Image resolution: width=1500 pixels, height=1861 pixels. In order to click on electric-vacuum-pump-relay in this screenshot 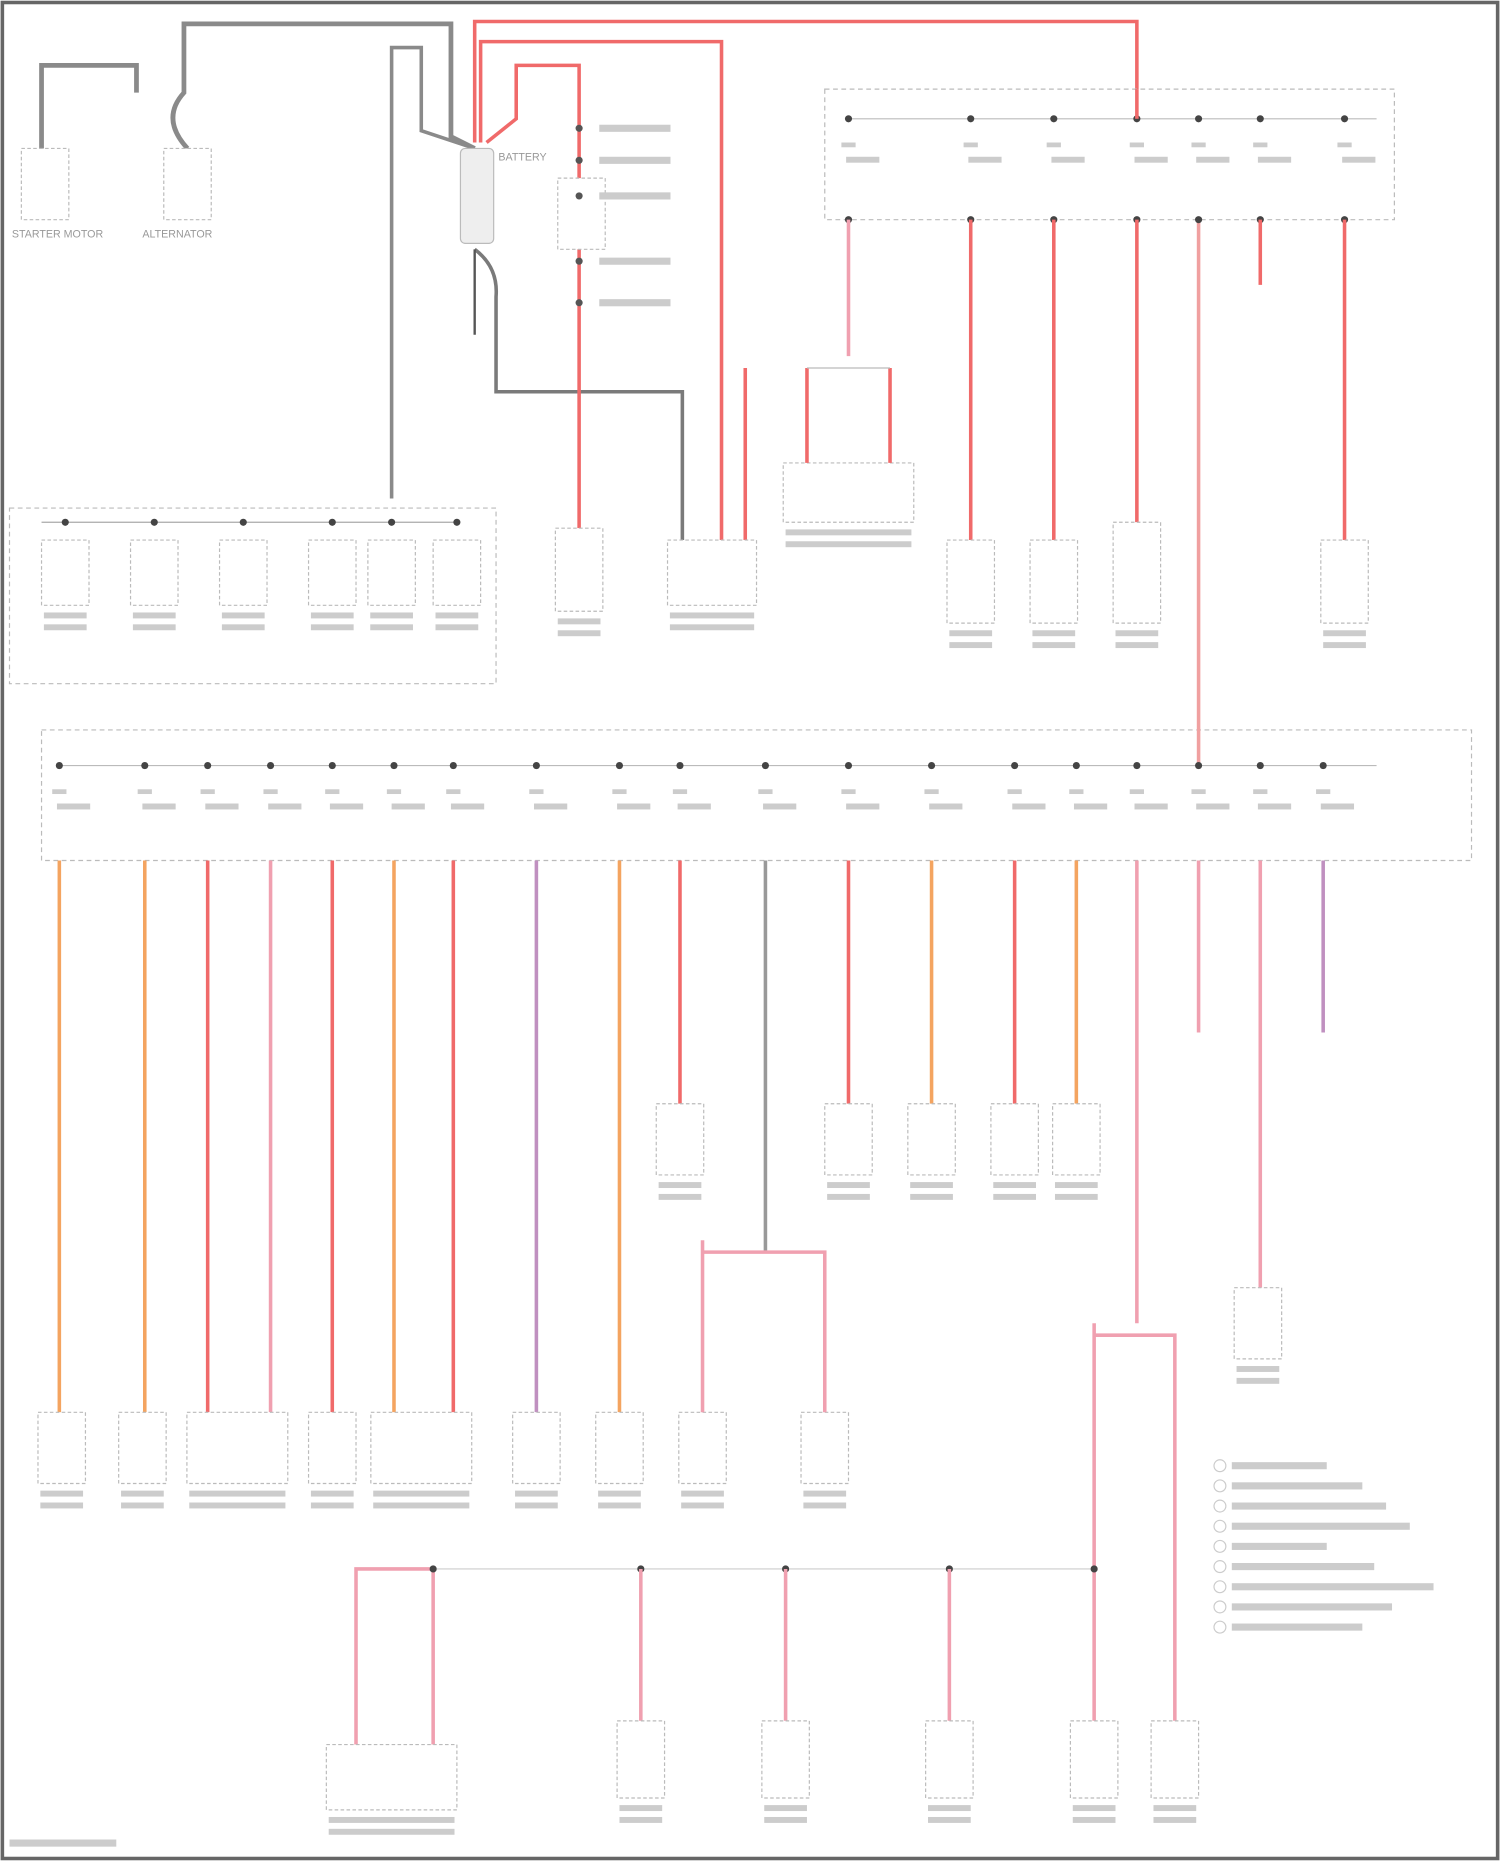, I will do `click(848, 492)`.